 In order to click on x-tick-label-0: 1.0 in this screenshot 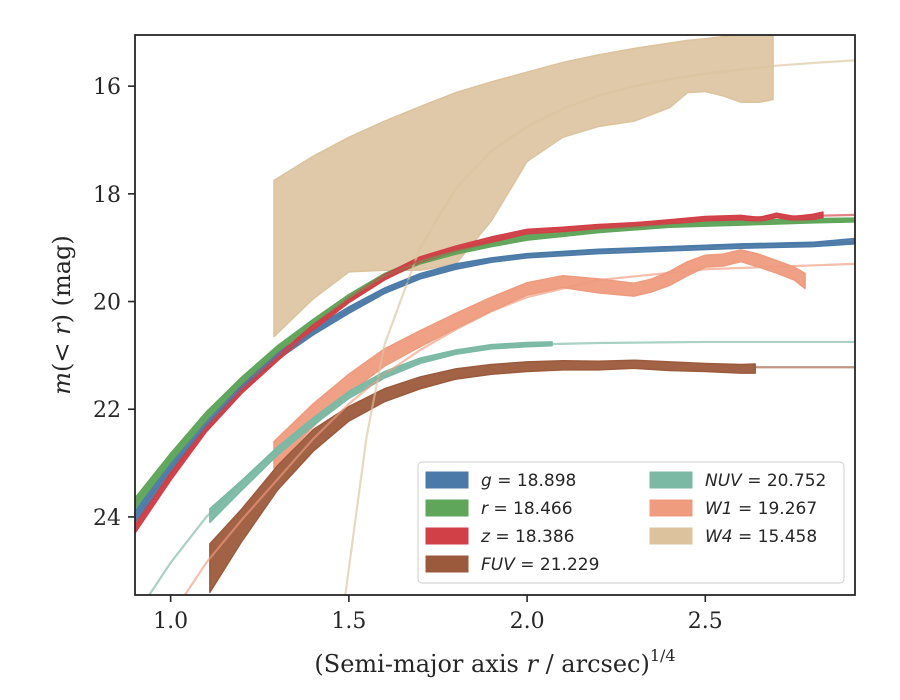, I will do `click(170, 621)`.